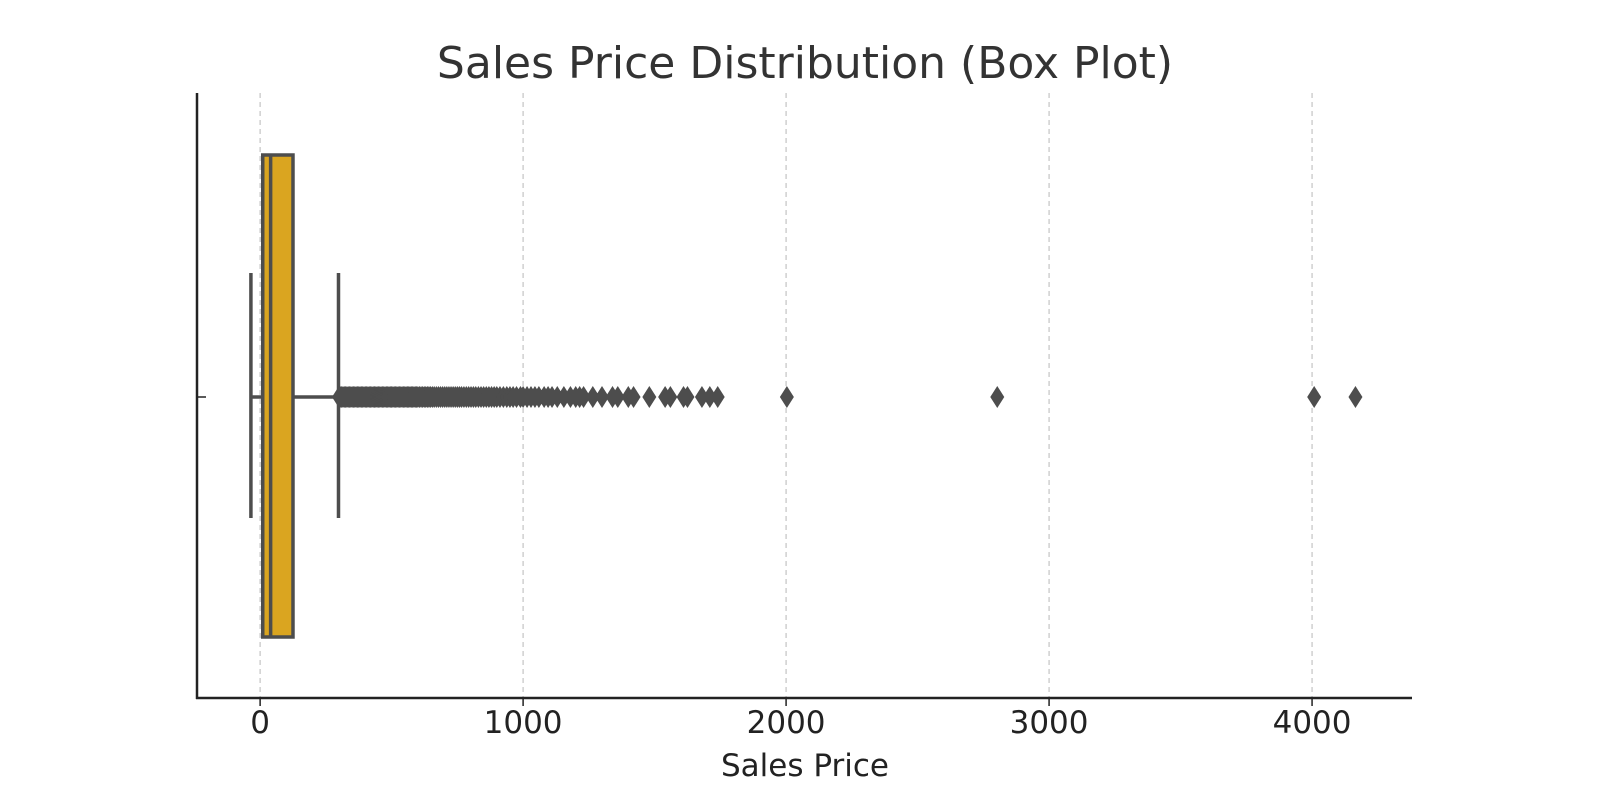  What do you see at coordinates (260, 723) in the screenshot?
I see `x-tick-label: 0` at bounding box center [260, 723].